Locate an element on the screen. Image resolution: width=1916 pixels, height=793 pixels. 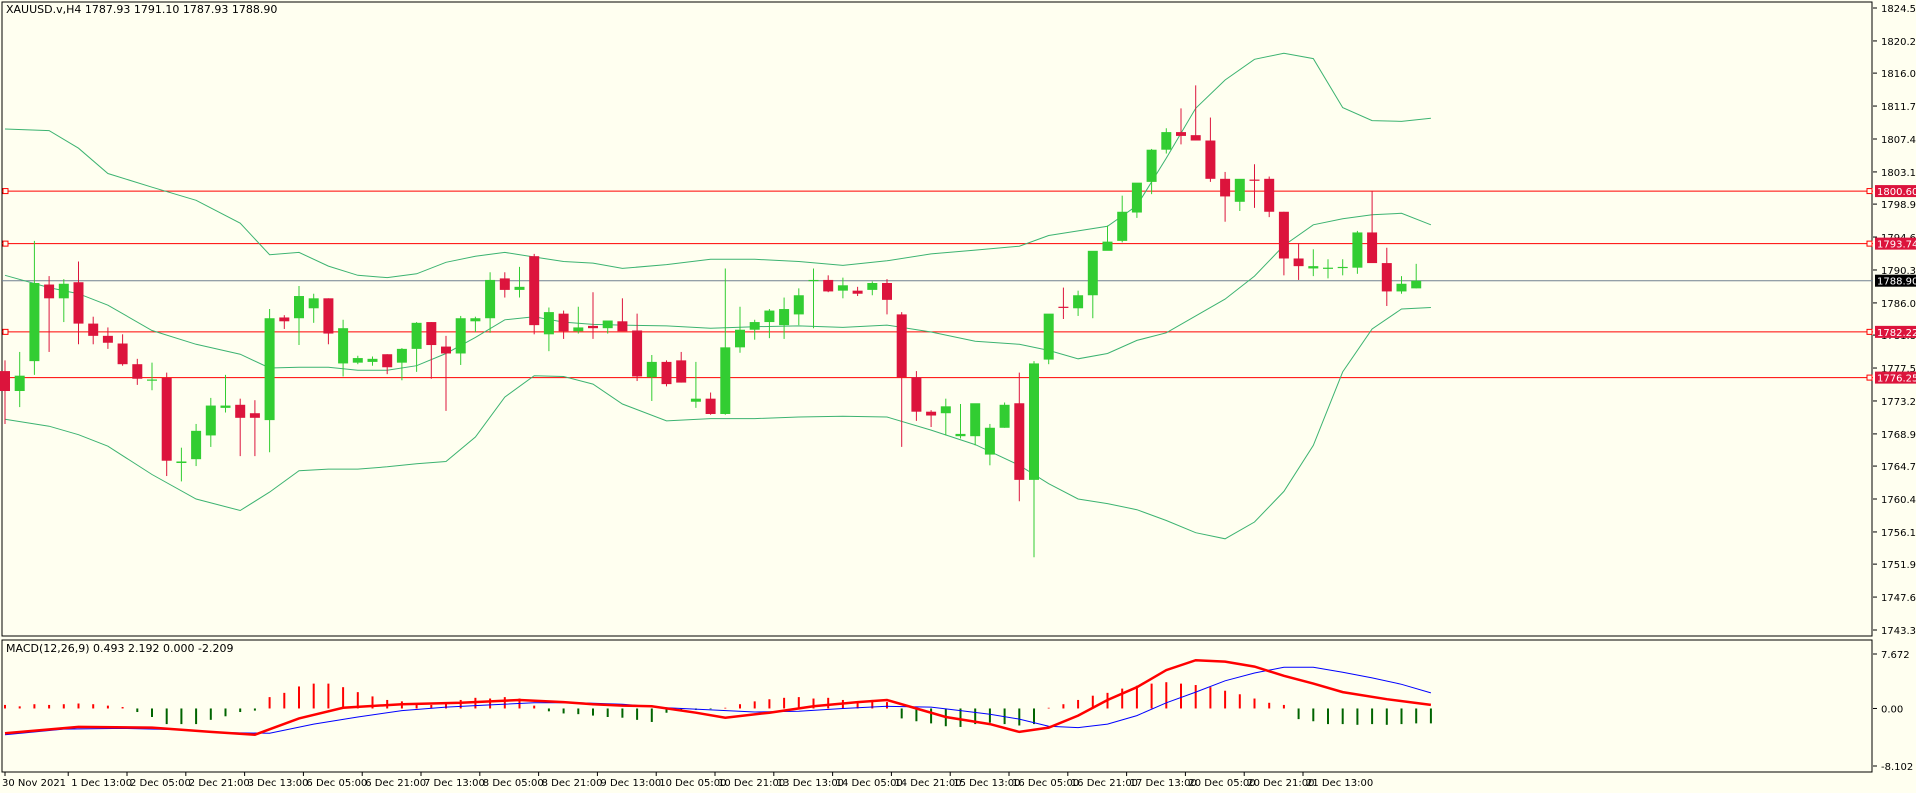
price-tick-label: 1798.90 is located at coordinates (1898, 205).